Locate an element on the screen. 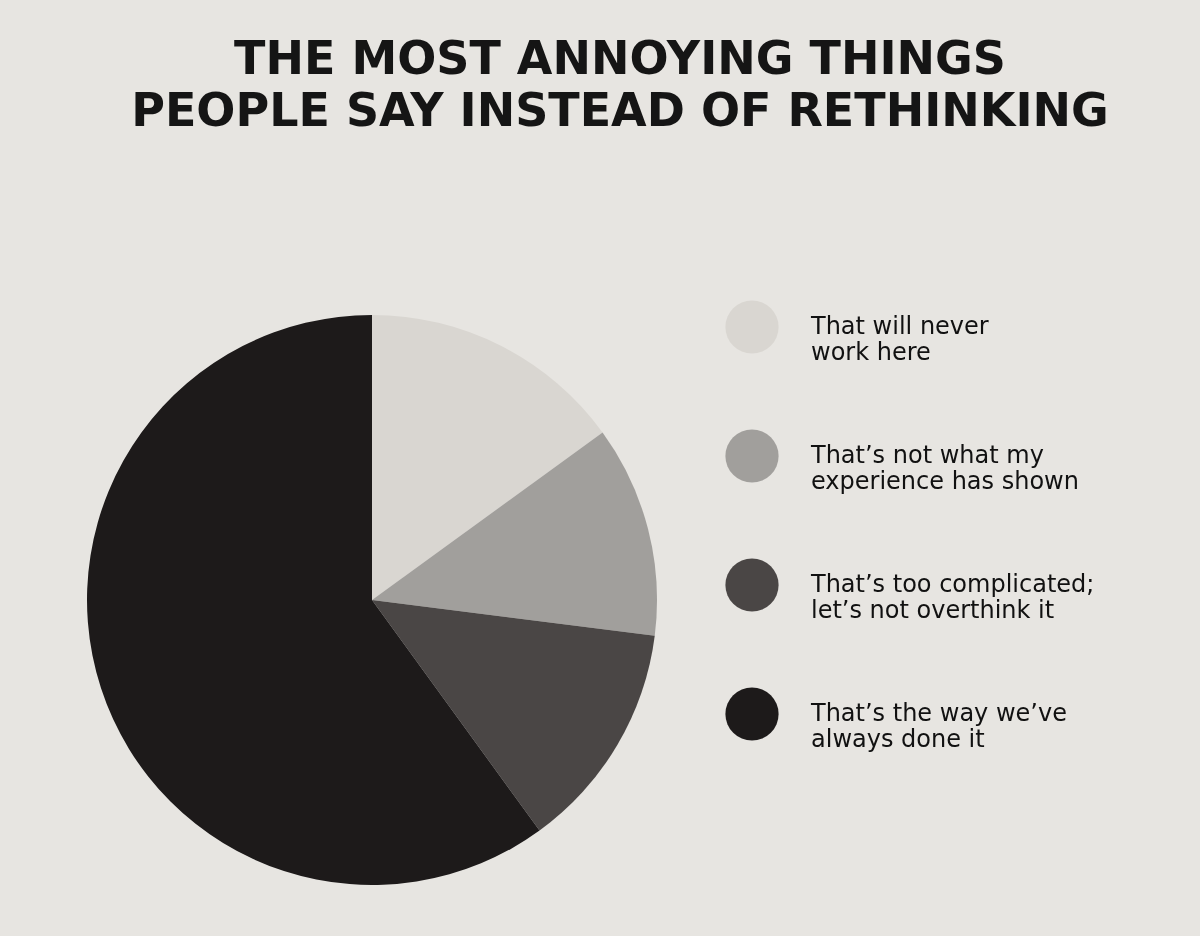  legend-label: That’s not what my experience has shown is located at coordinates (944, 468).